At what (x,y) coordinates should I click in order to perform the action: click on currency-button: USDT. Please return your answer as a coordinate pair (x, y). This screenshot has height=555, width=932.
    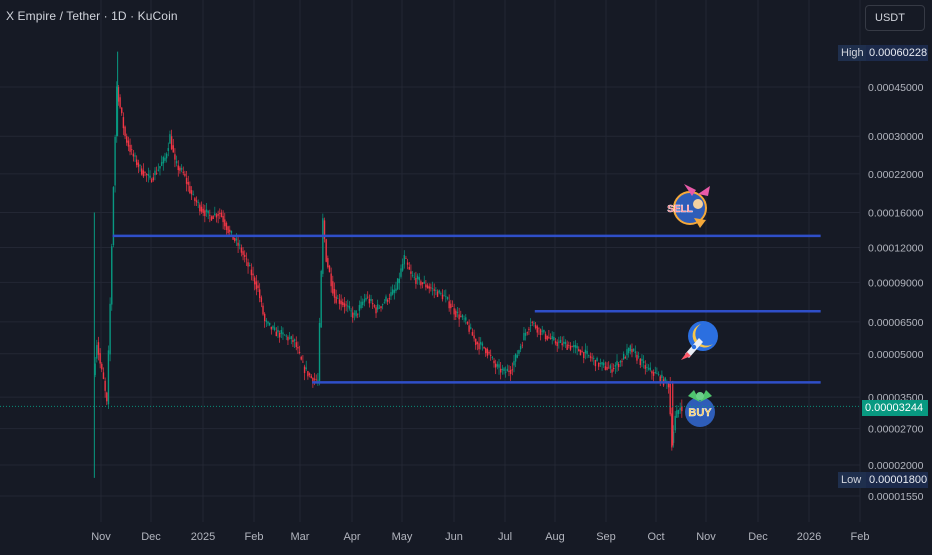
    Looking at the image, I should click on (895, 18).